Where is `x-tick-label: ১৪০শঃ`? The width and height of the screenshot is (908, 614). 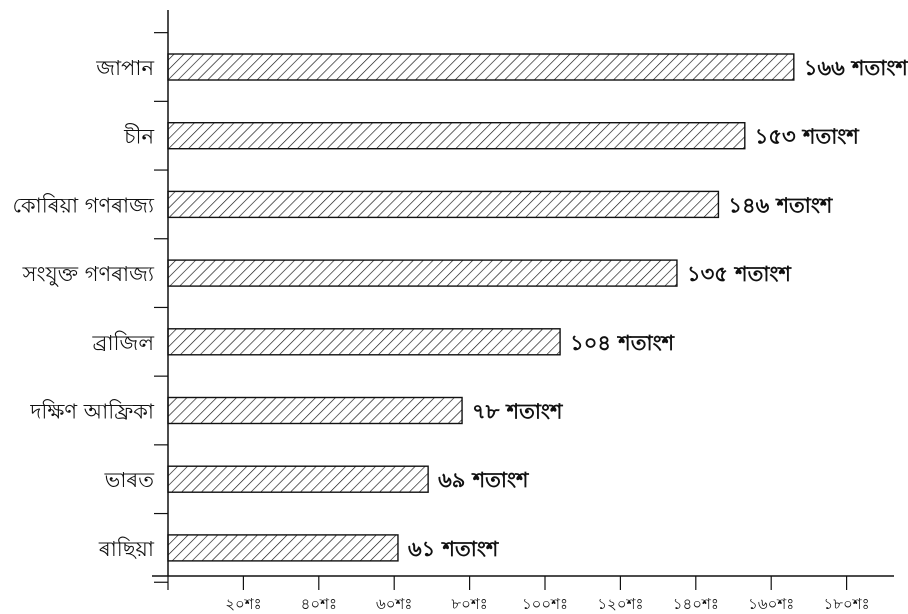
x-tick-label: ১৪০শঃ is located at coordinates (696, 604).